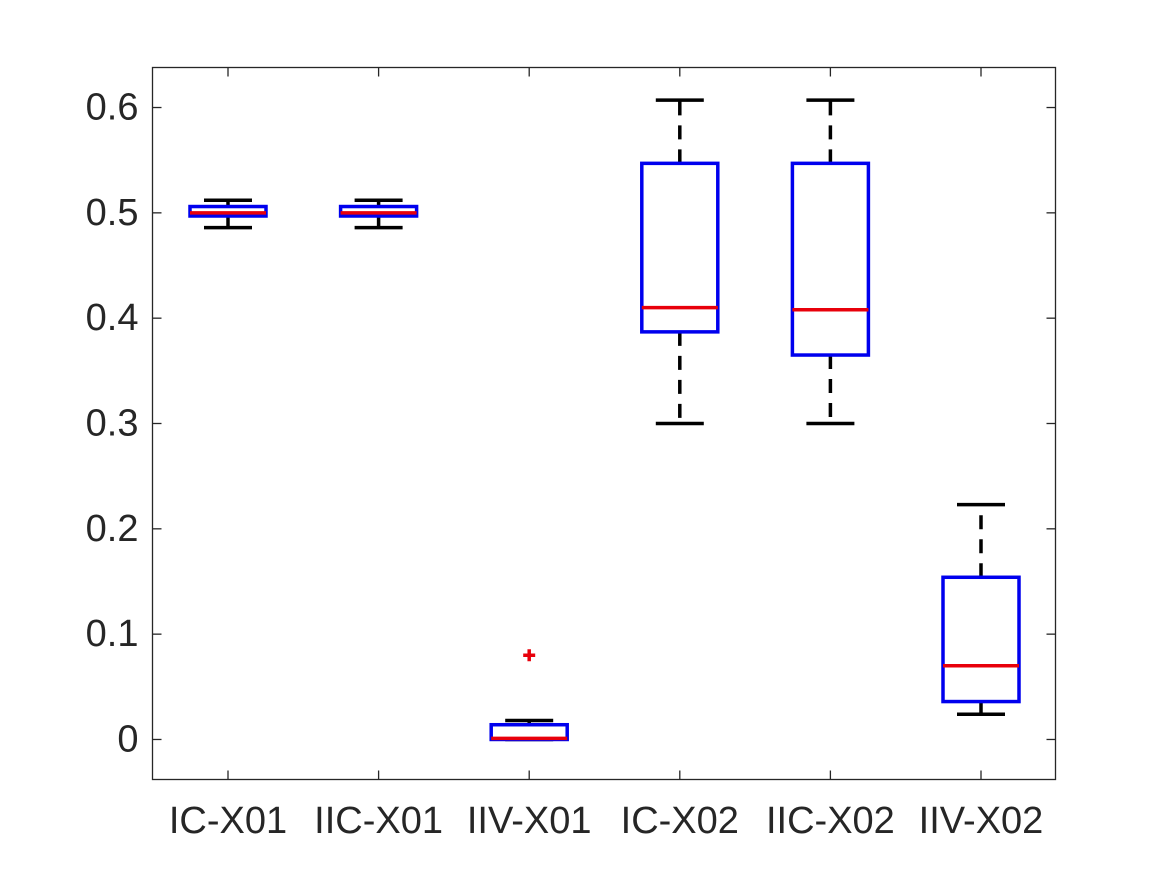  I want to click on y-tick-label: 0.3, so click(112, 424).